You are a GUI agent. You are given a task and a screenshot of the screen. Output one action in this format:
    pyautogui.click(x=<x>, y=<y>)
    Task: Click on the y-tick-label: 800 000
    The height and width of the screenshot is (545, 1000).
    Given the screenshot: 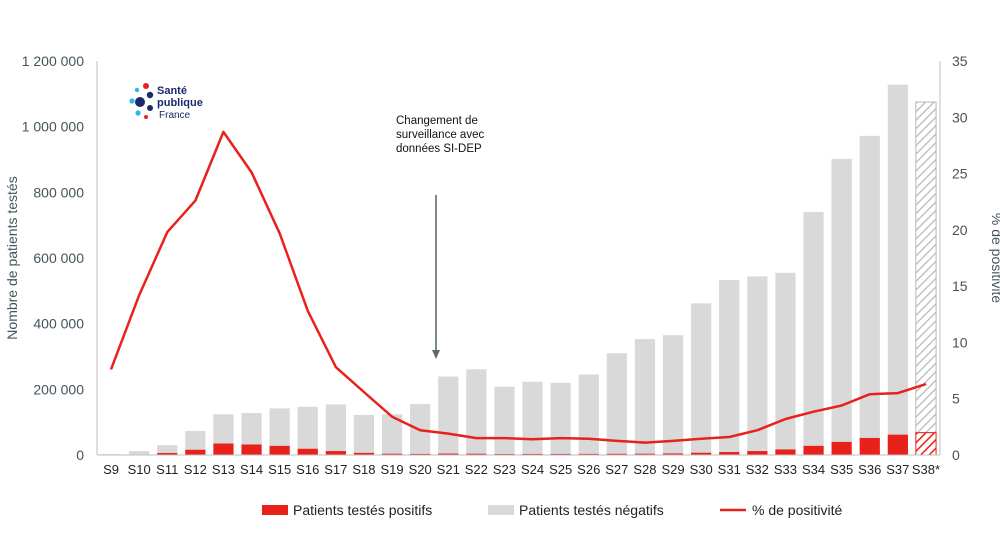 What is the action you would take?
    pyautogui.click(x=58, y=192)
    